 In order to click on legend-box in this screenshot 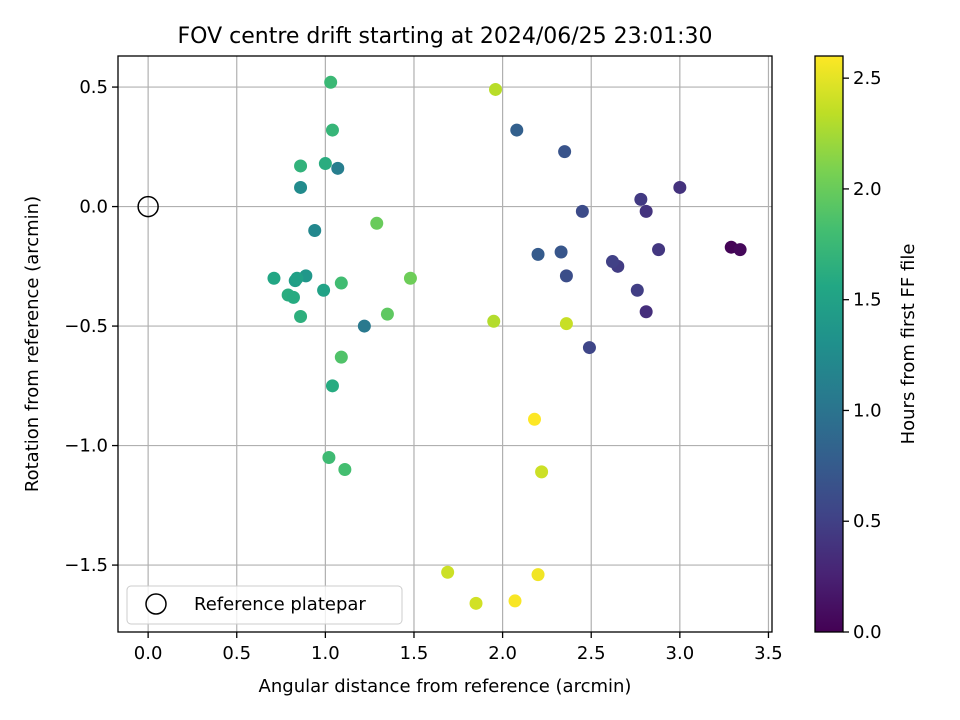, I will do `click(264, 605)`.